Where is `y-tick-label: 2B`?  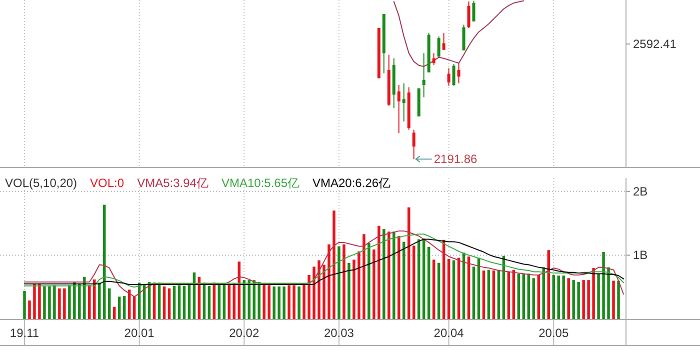 y-tick-label: 2B is located at coordinates (640, 191).